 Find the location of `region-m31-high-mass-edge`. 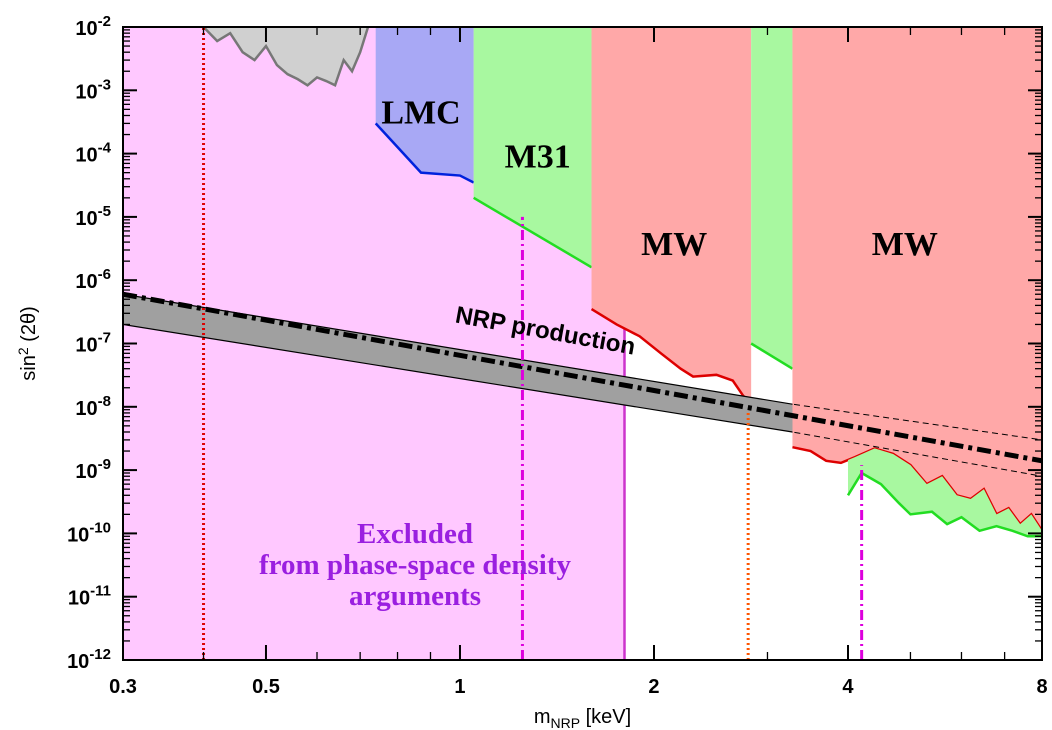

region-m31-high-mass-edge is located at coordinates (944, 504).